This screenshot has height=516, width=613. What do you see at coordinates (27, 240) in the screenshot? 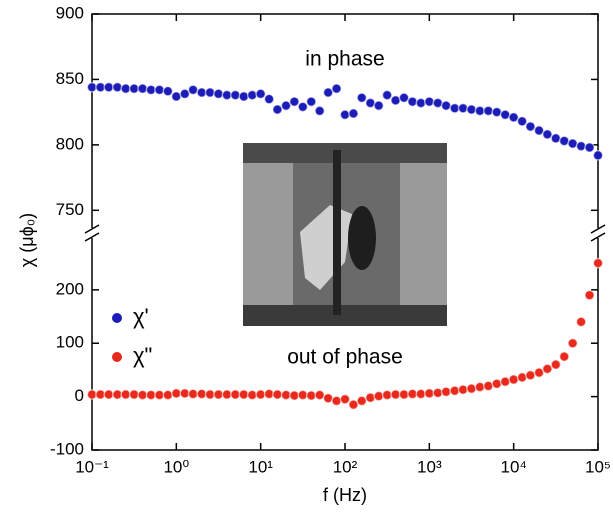
I see `y-axis-label: χ (μϕ₀)` at bounding box center [27, 240].